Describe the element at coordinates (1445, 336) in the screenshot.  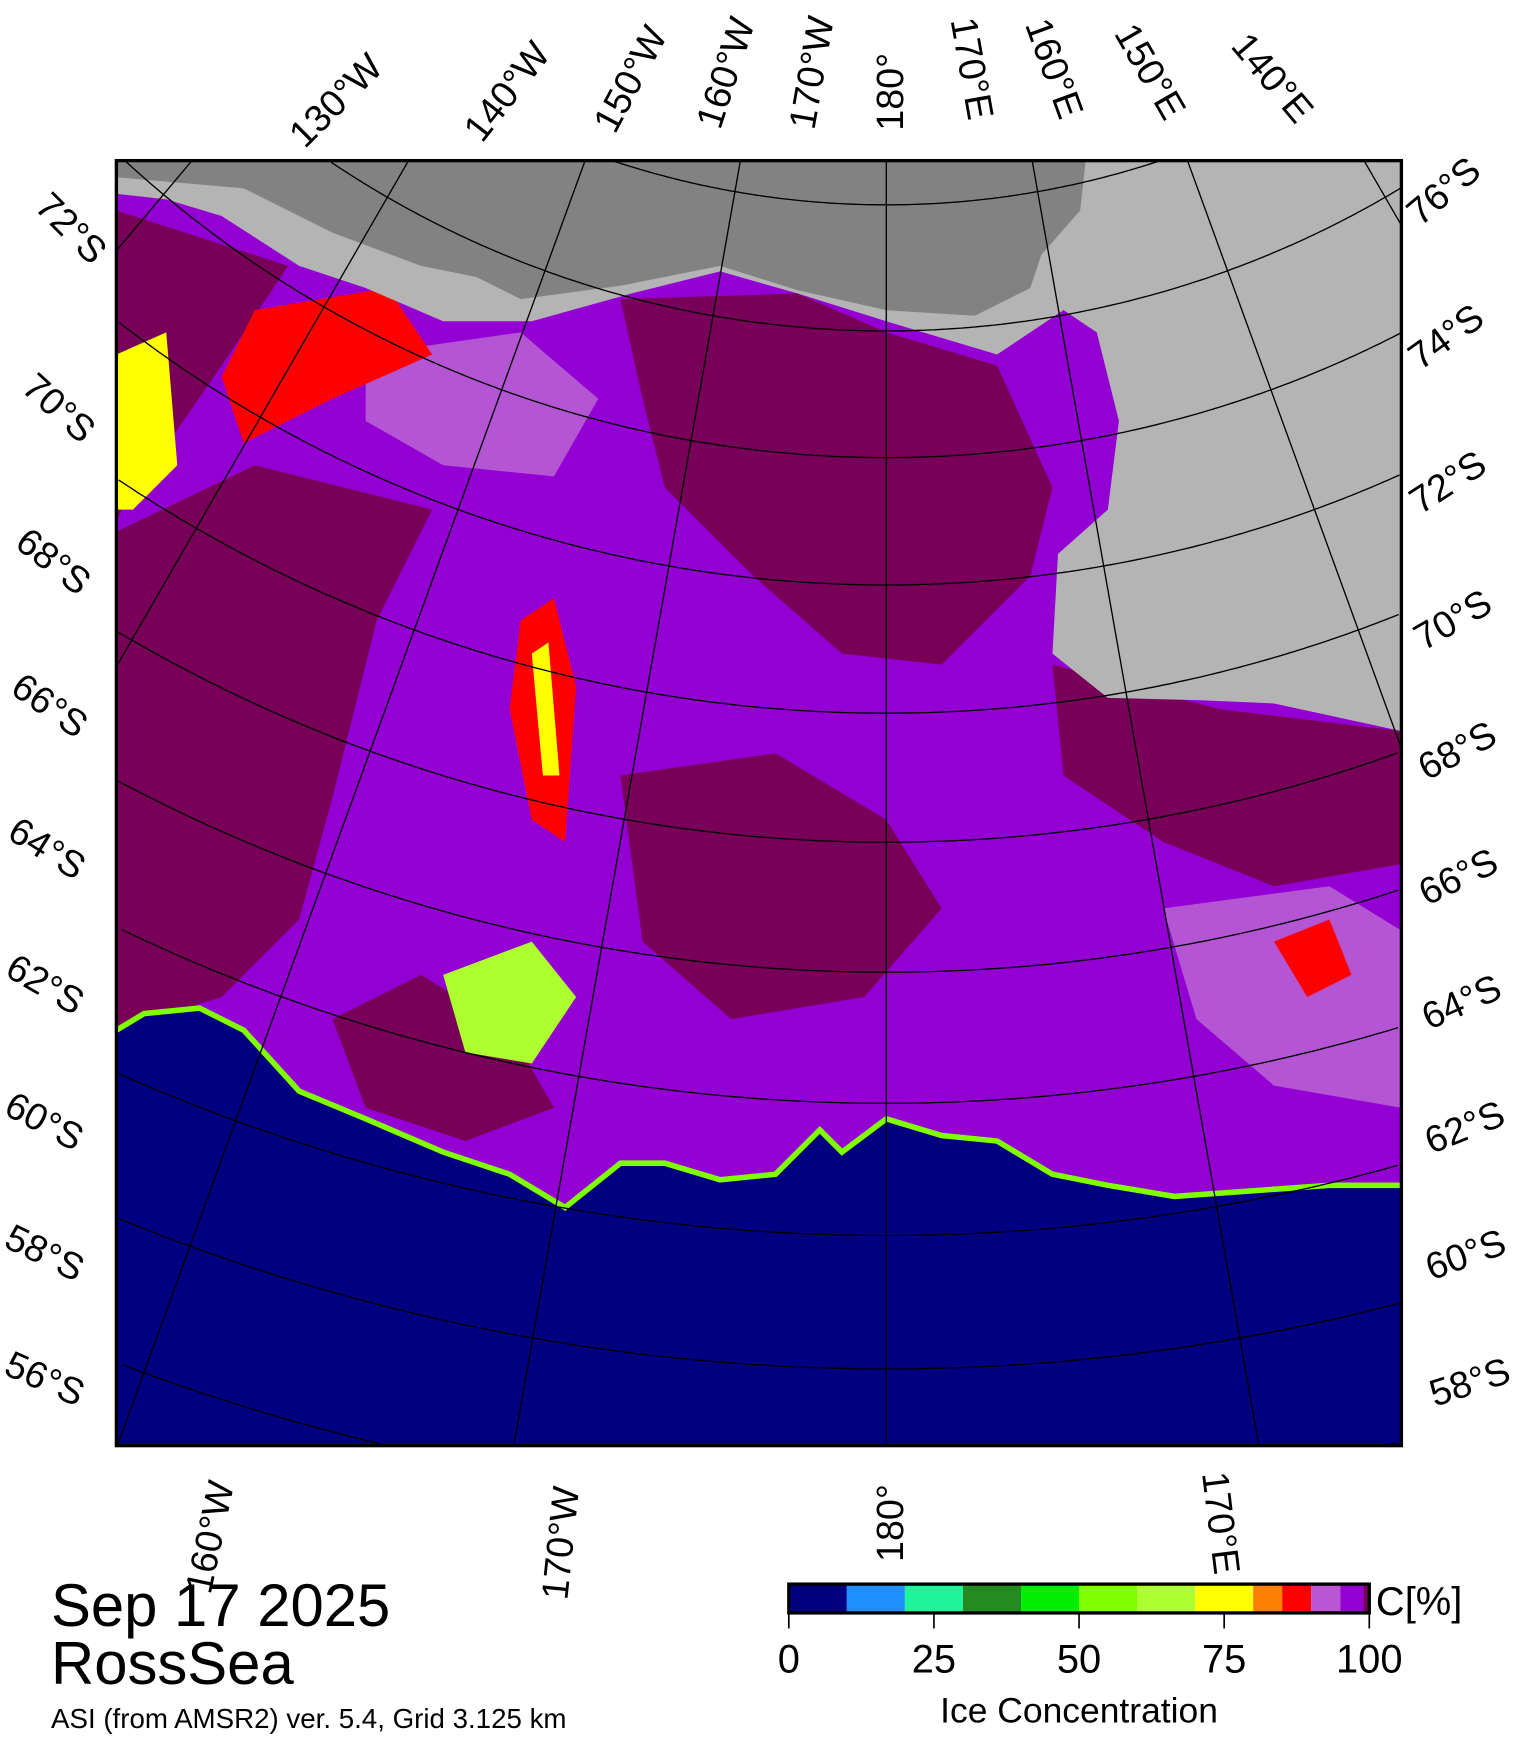
I see `lat-label: 74°S` at that location.